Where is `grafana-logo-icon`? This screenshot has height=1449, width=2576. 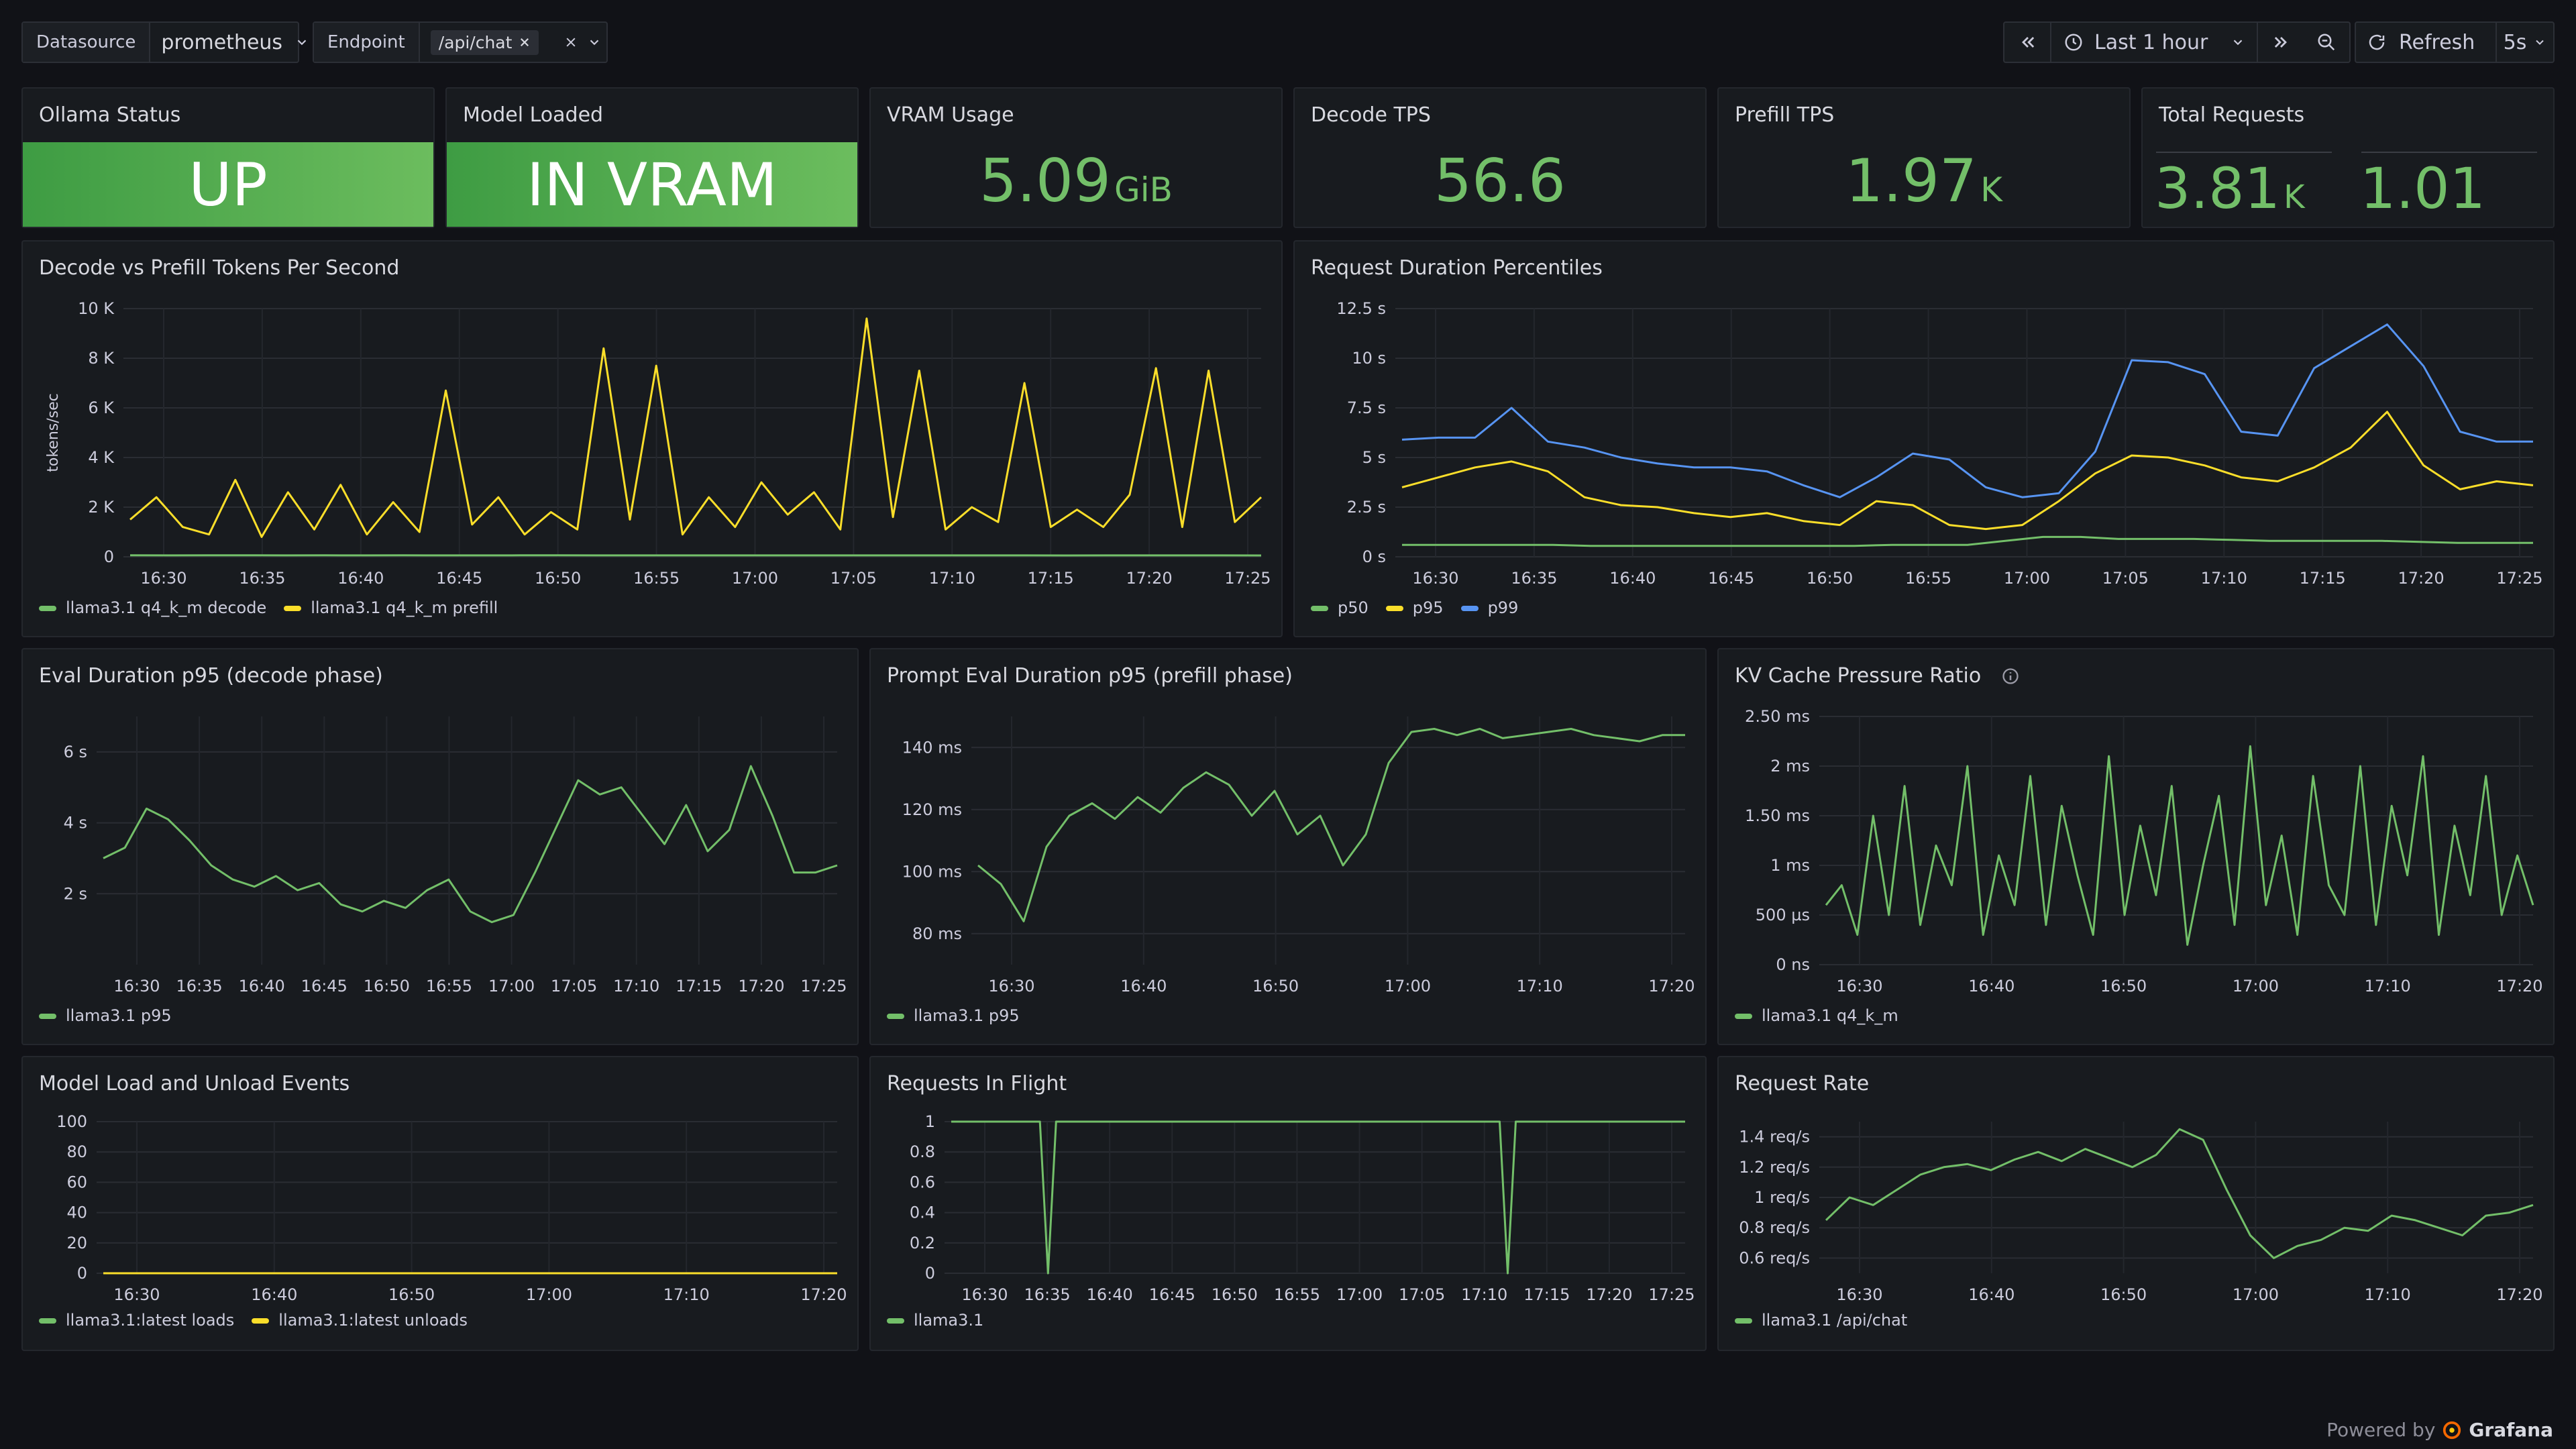
grafana-logo-icon is located at coordinates (2452, 1430).